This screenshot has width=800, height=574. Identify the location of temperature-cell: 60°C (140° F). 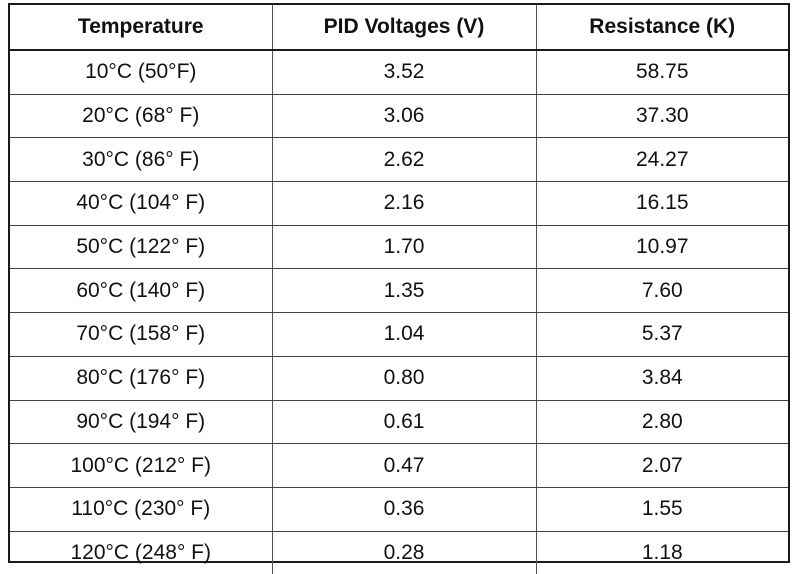
(141, 291).